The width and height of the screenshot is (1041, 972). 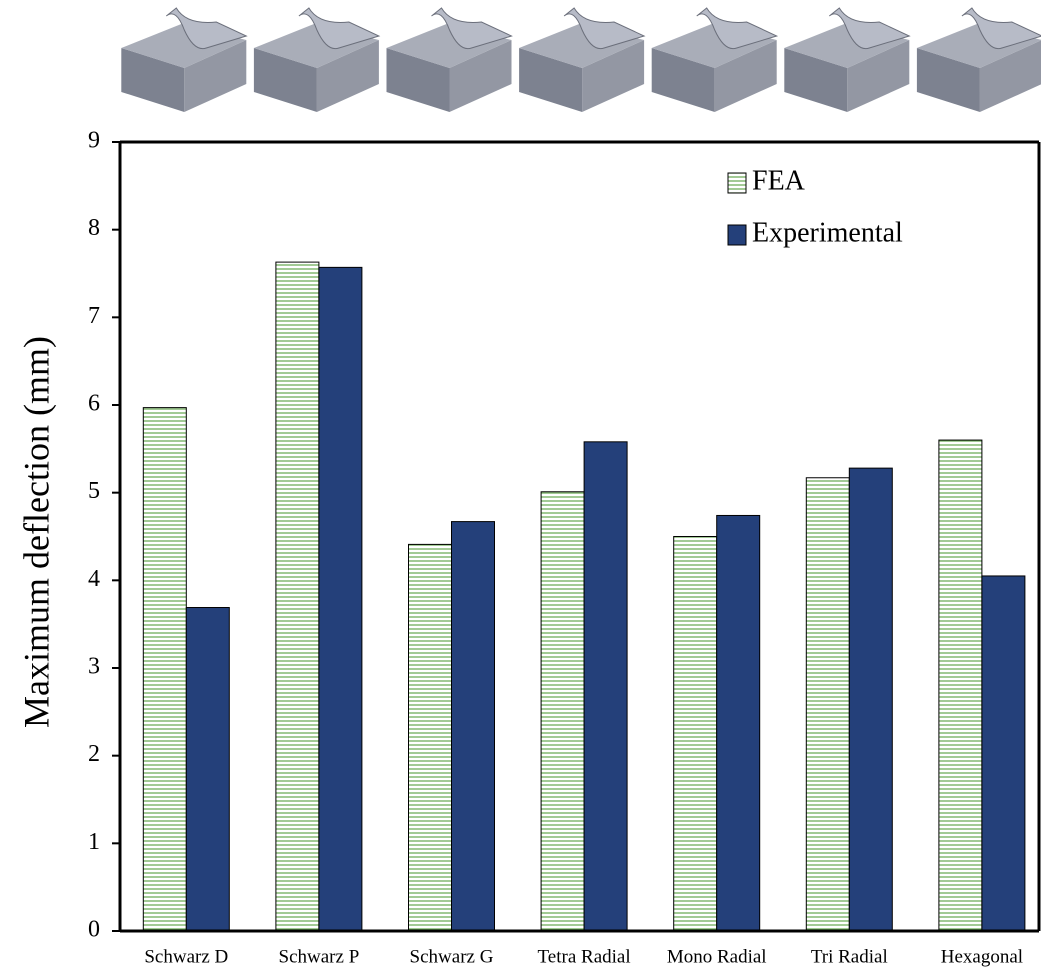 I want to click on legend-label: Experimental, so click(x=827, y=232).